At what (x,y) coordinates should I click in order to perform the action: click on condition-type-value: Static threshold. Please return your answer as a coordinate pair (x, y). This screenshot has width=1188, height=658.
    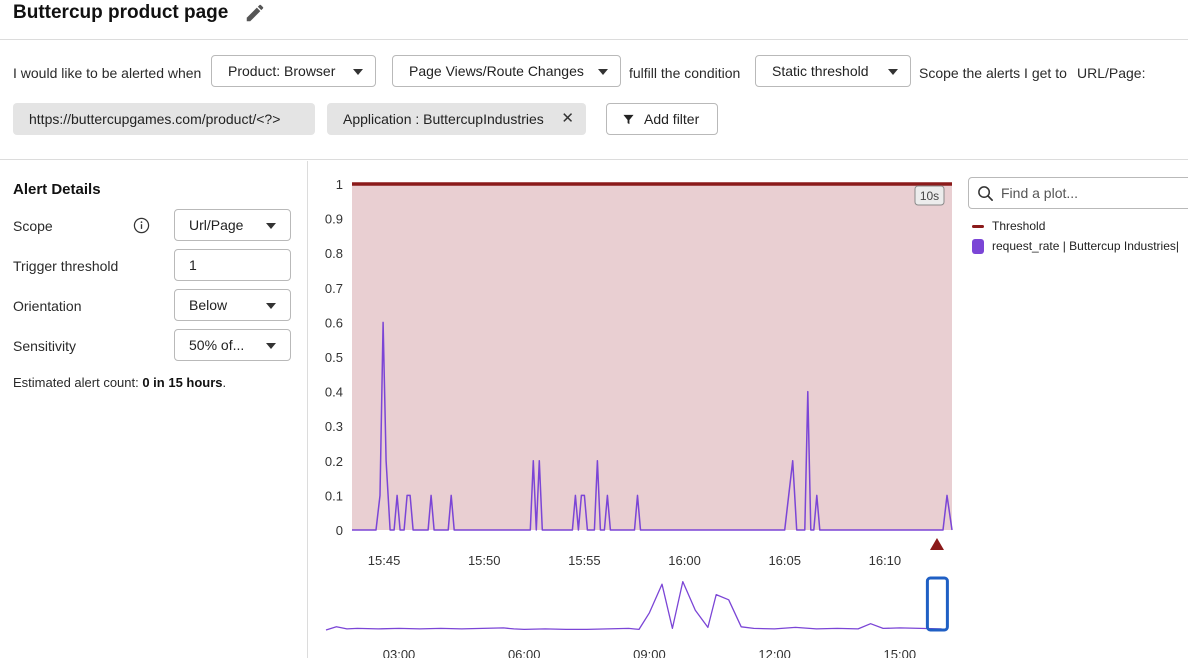
    Looking at the image, I should click on (820, 71).